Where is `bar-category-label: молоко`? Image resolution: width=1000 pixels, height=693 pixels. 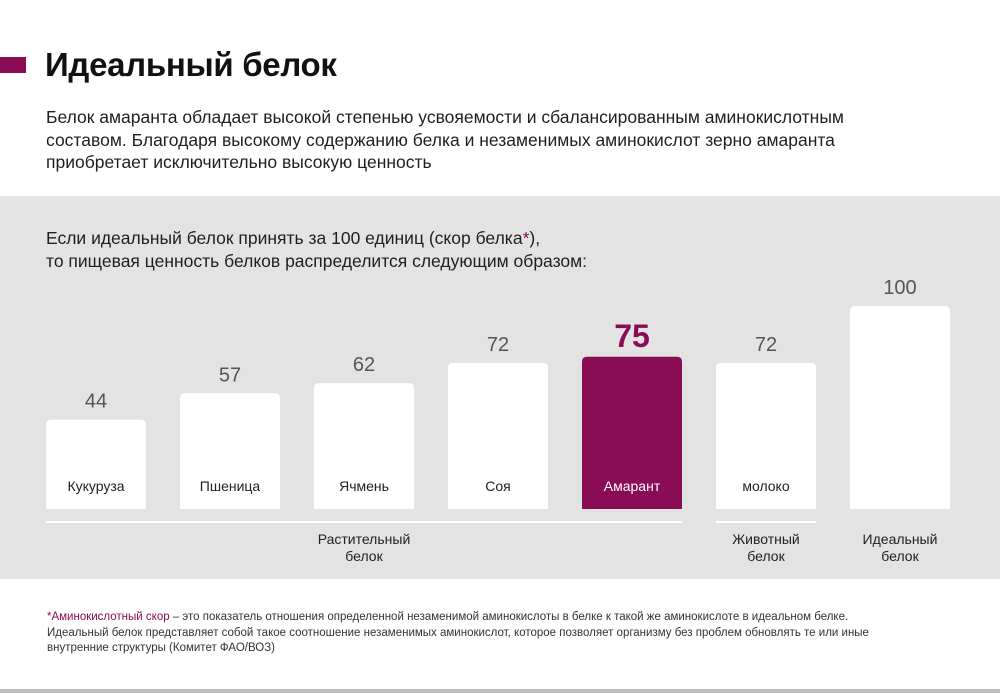 bar-category-label: молоко is located at coordinates (765, 486).